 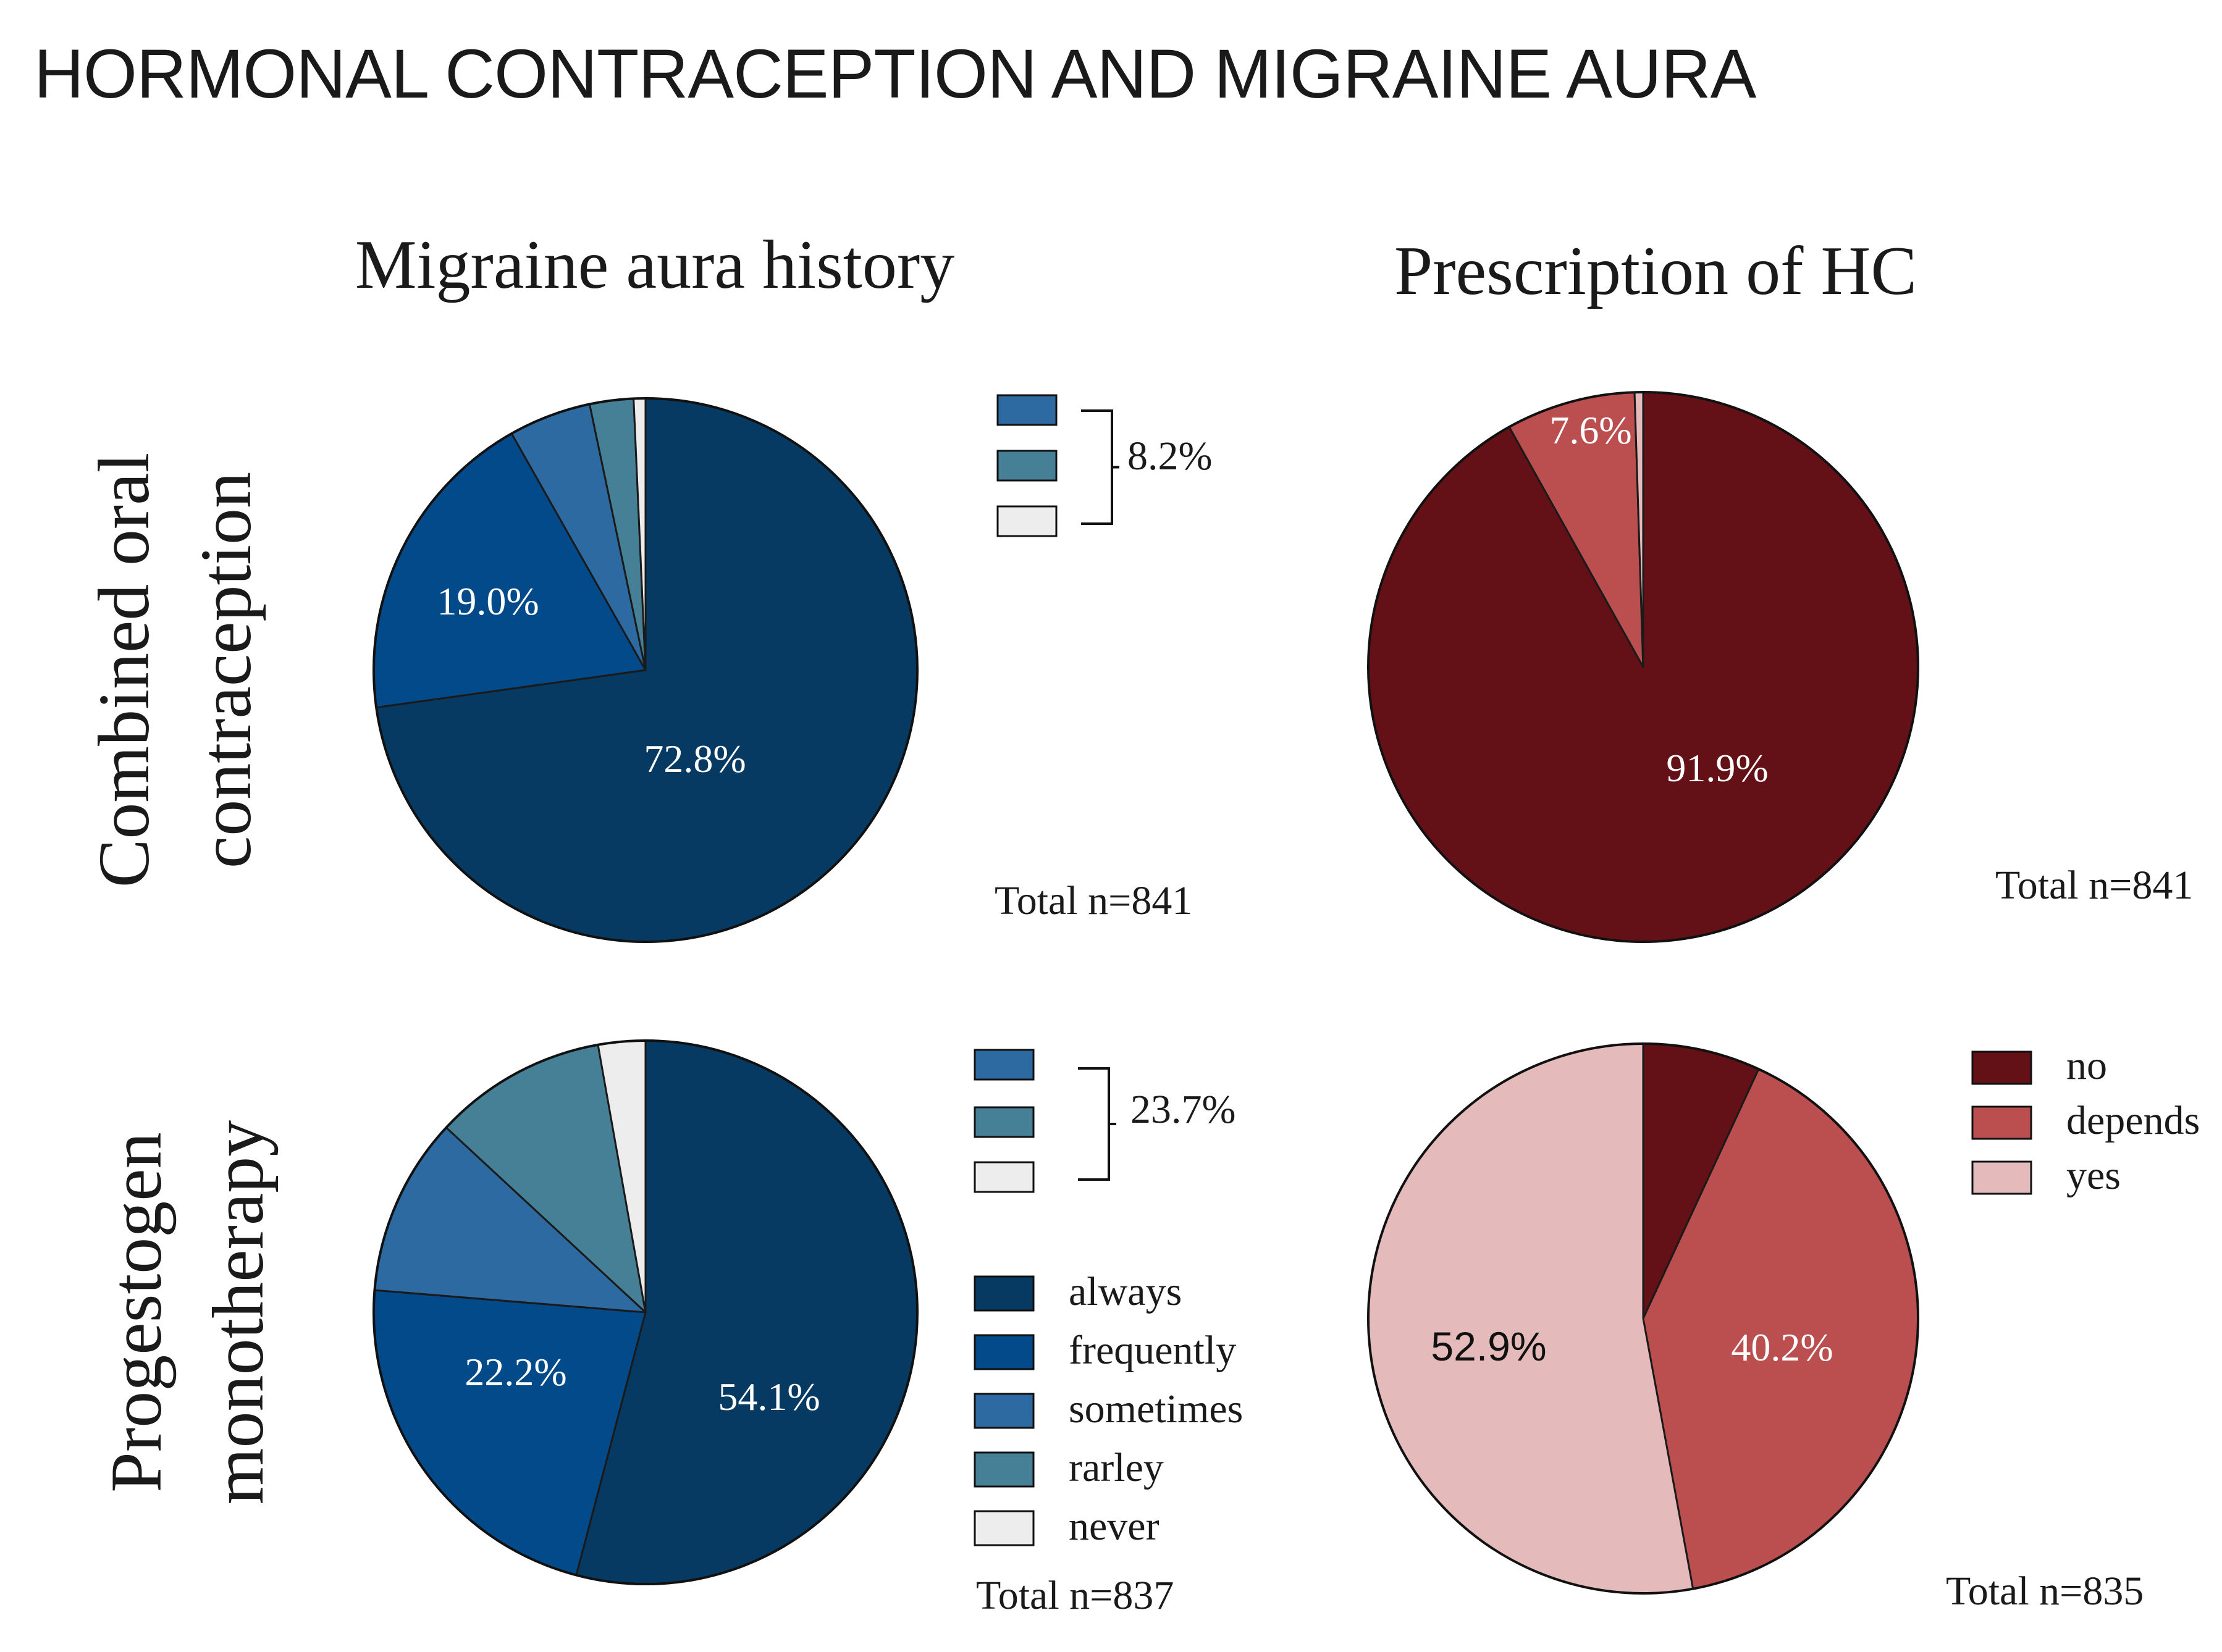 I want to click on bracket-percent-label: 23.7%, so click(x=1182, y=1109).